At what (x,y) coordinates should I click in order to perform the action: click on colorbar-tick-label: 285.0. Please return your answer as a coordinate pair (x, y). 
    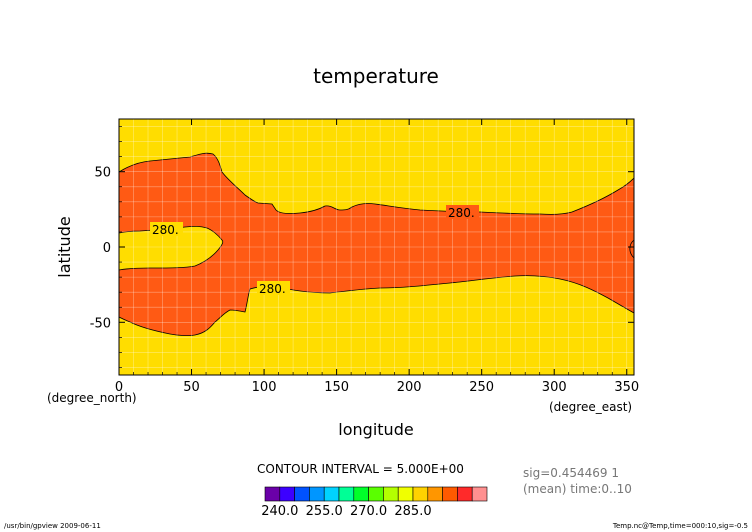
    Looking at the image, I should click on (412, 511).